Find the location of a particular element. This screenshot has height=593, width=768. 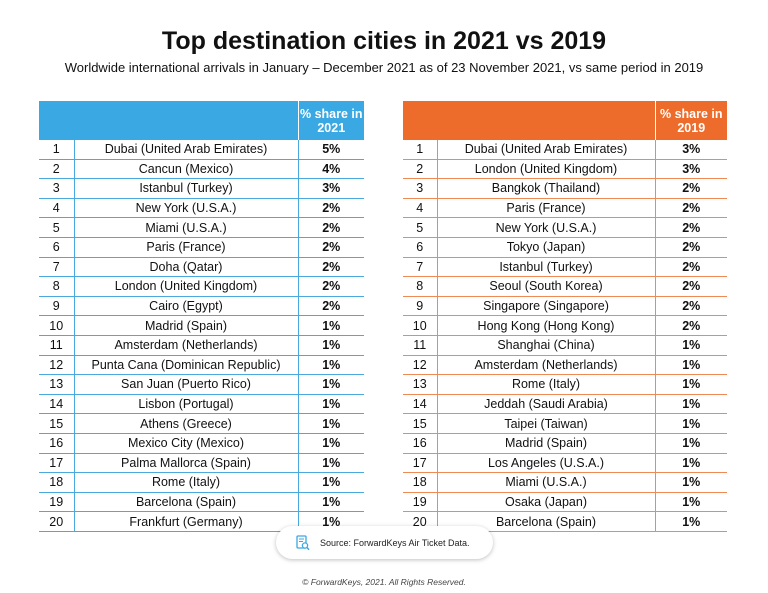

table-row: 3 Bangkok (Thailand) 2% is located at coordinates (565, 188).